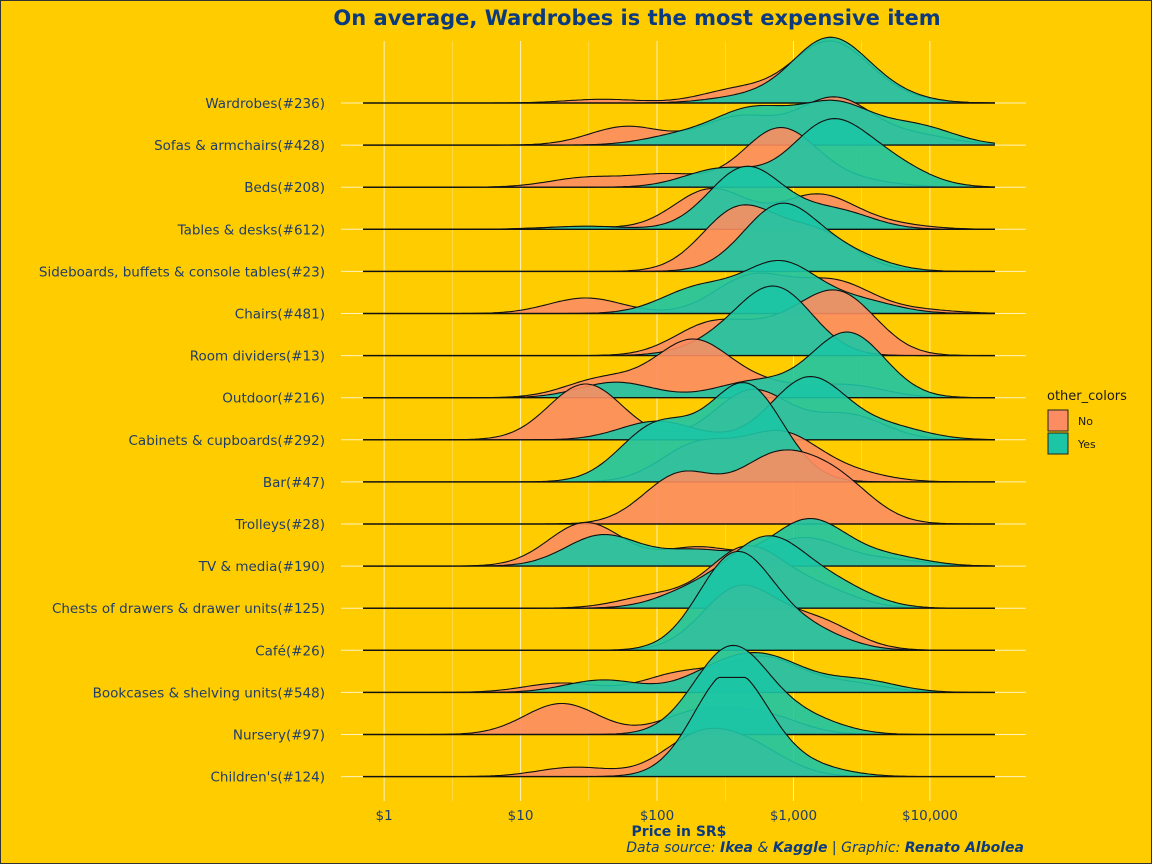 This screenshot has width=1152, height=864. What do you see at coordinates (1086, 444) in the screenshot?
I see `legend-label-yes: Yes` at bounding box center [1086, 444].